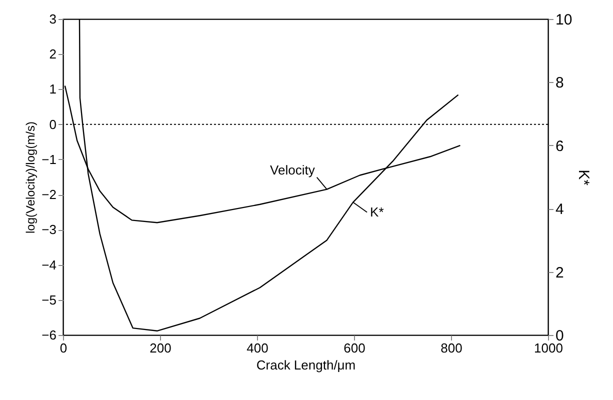 The width and height of the screenshot is (613, 400). Describe the element at coordinates (583, 178) in the screenshot. I see `y2-axis-title: K*` at that location.